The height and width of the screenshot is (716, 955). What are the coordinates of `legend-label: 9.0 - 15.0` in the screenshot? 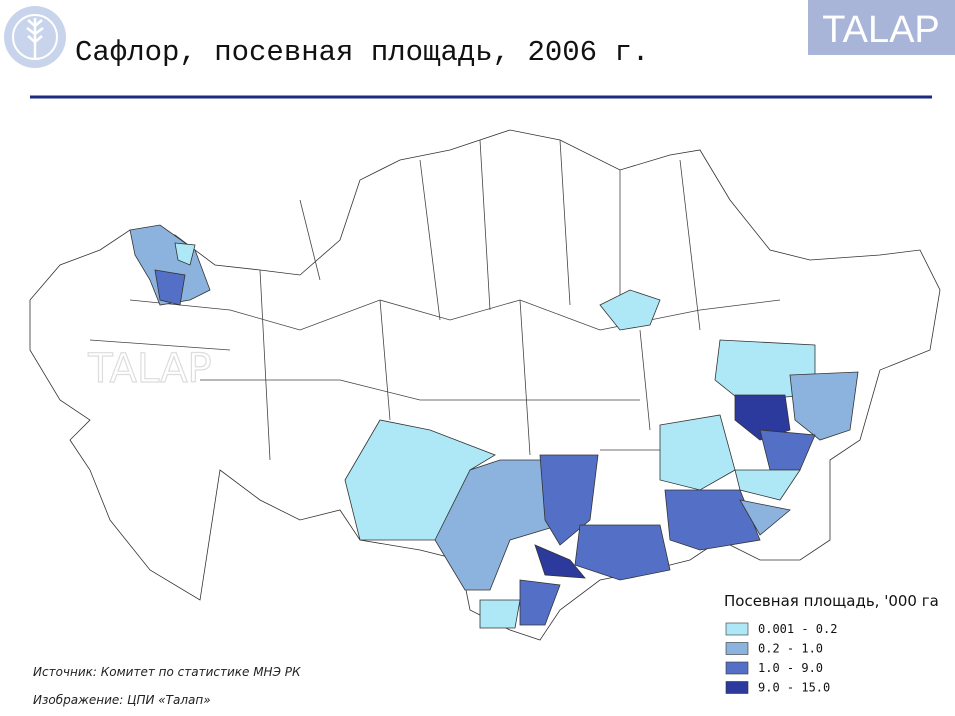 It's located at (794, 688).